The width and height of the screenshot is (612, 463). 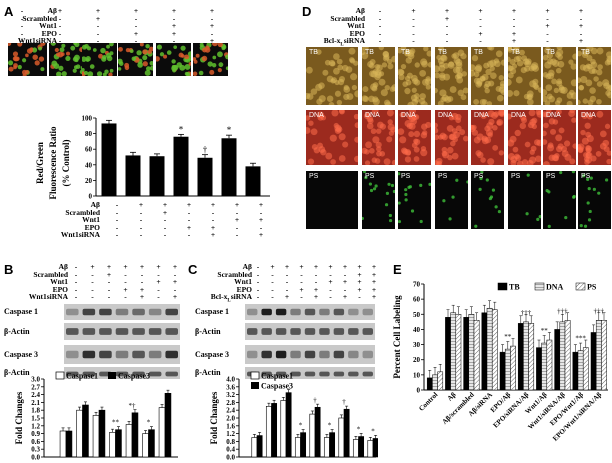 I want to click on c-bar-caspase1, so click(x=268, y=431).